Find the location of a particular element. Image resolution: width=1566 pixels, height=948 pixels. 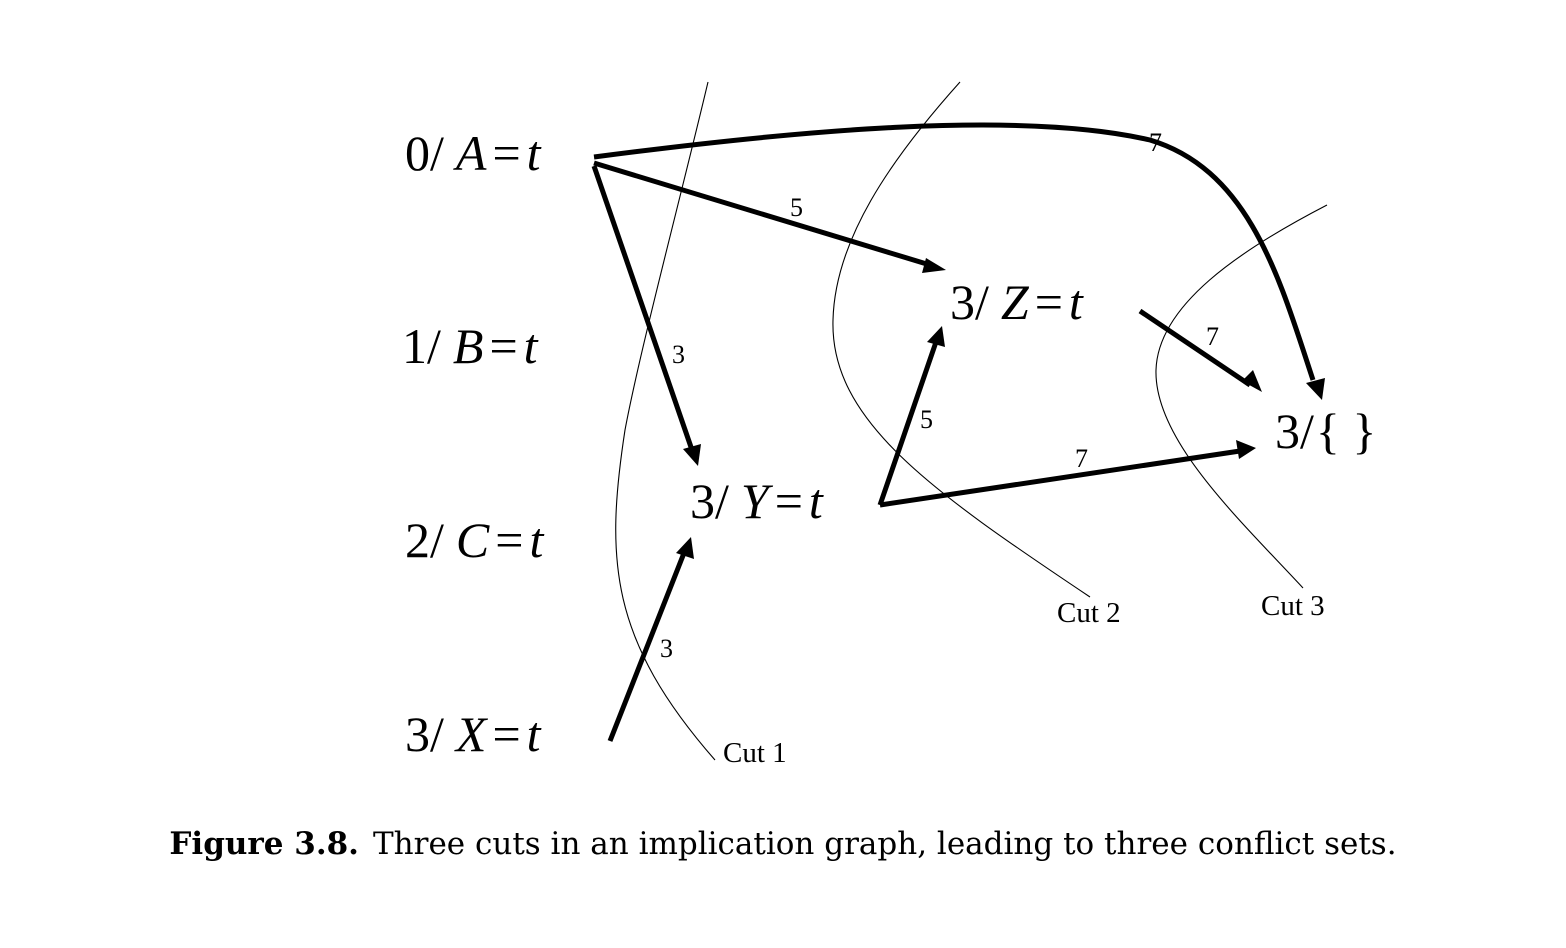

node-empty-set: 3/{ } is located at coordinates (1325, 431).